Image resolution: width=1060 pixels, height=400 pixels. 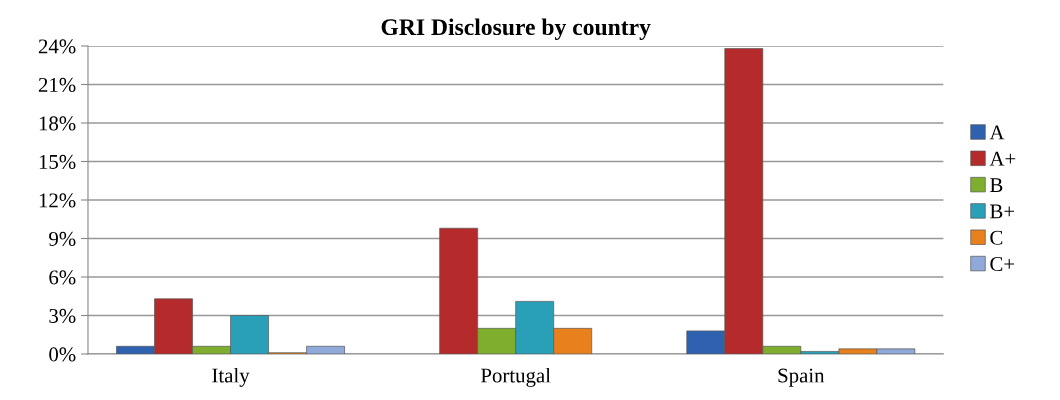 I want to click on y-tick-label: 15%, so click(x=57, y=161).